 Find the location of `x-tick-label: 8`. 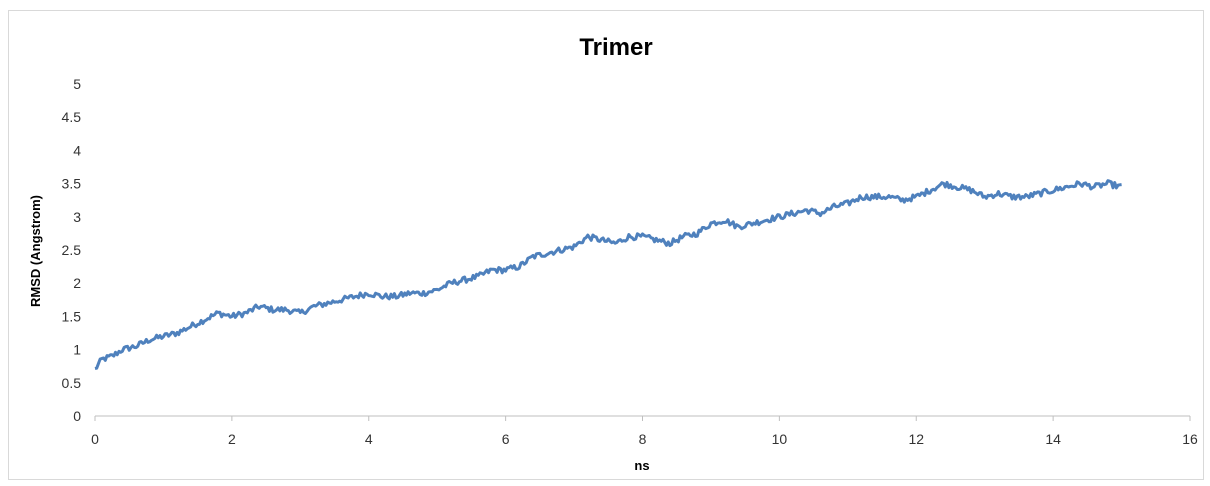

x-tick-label: 8 is located at coordinates (643, 439).